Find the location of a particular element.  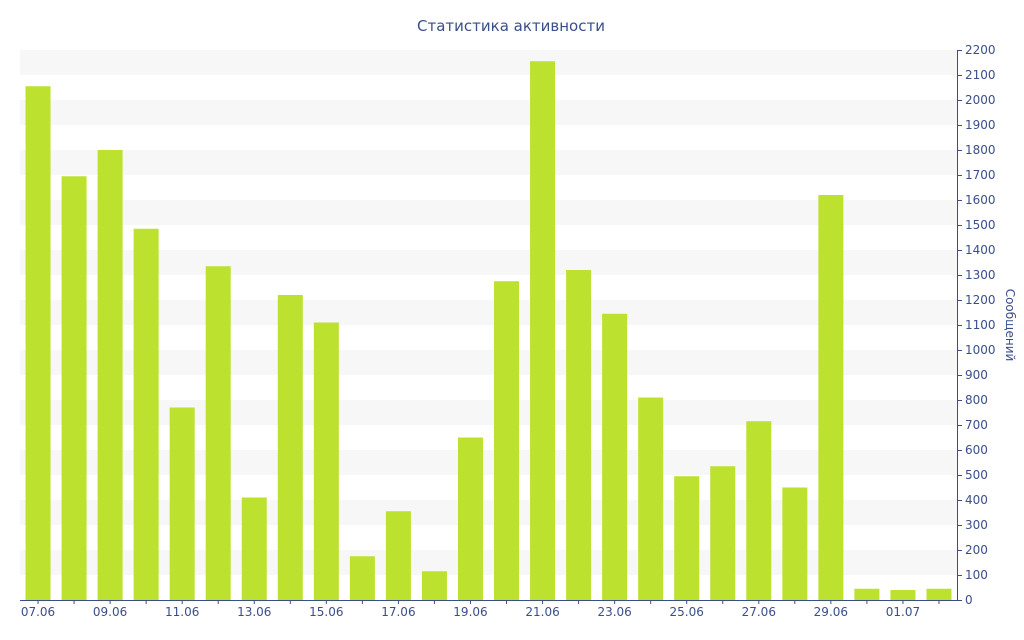

bar-17.06 is located at coordinates (398, 555).